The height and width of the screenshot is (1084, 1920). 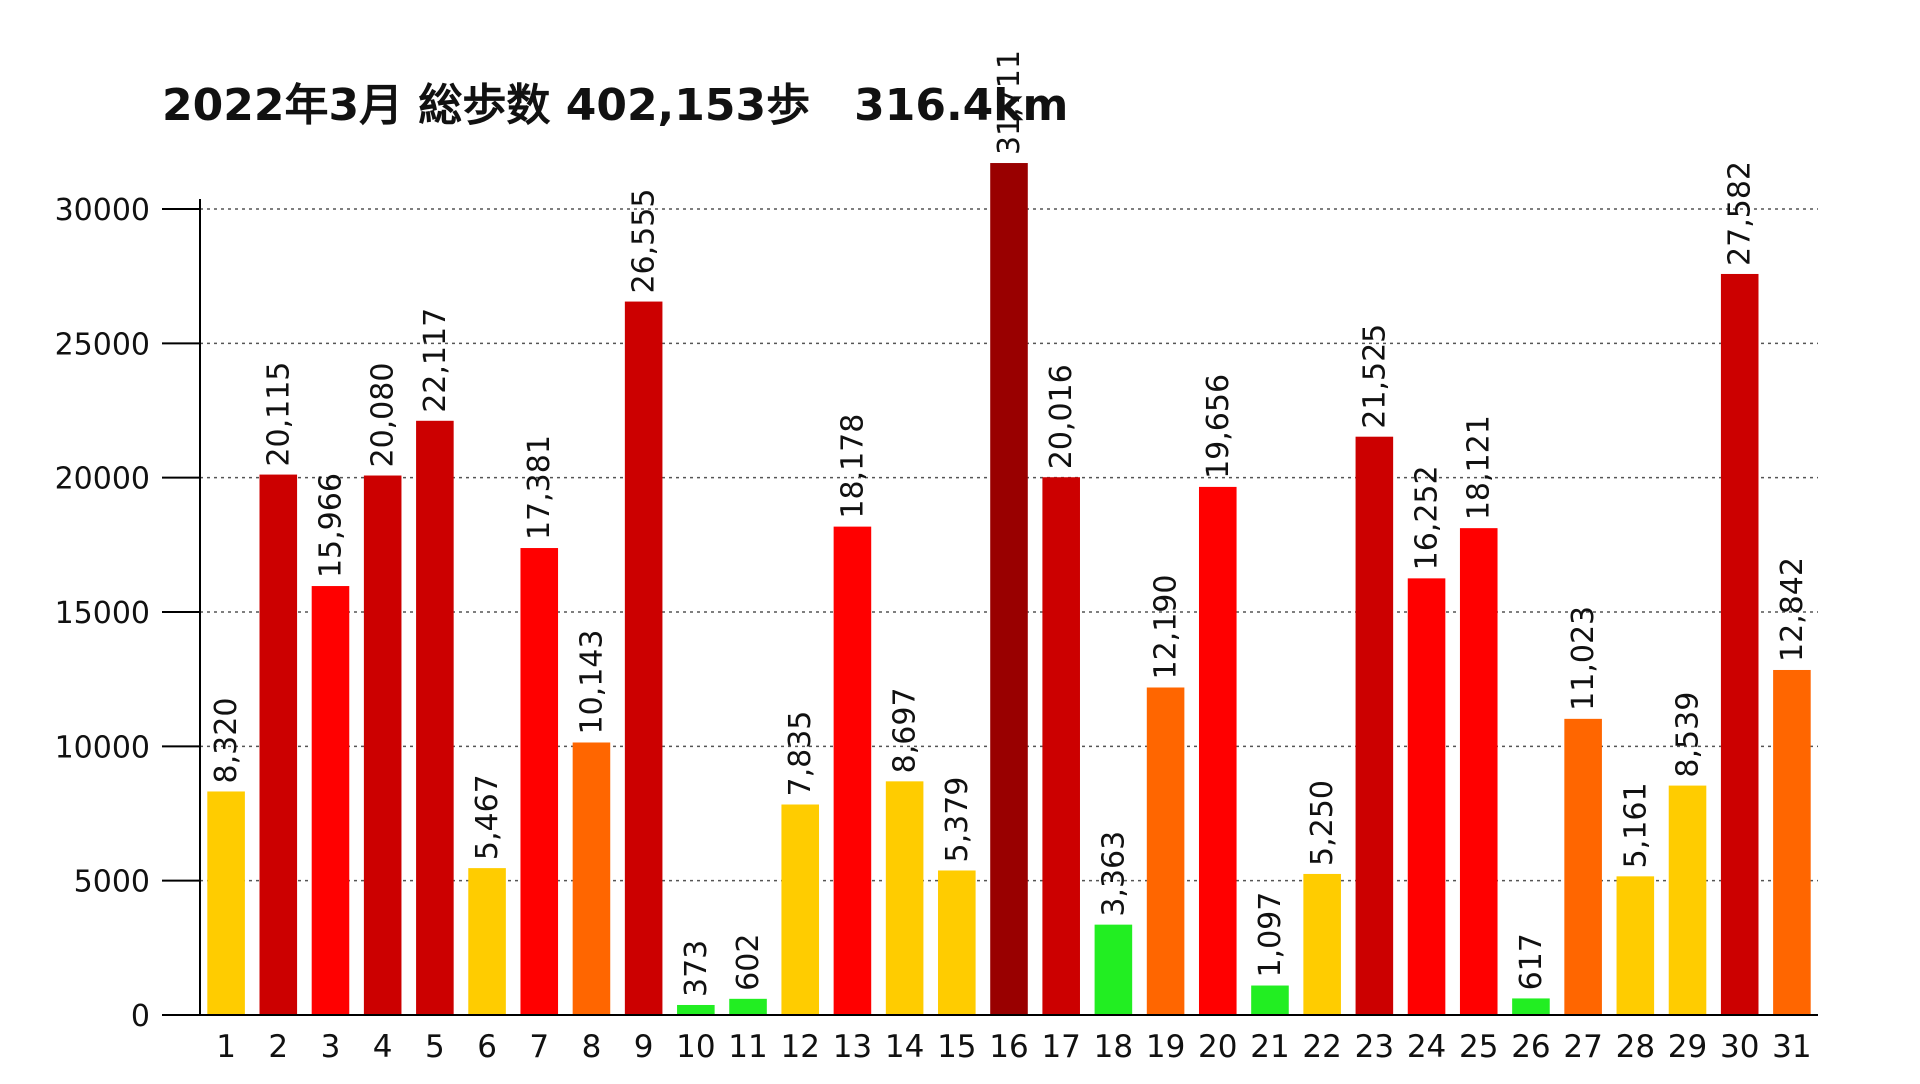 What do you see at coordinates (800, 754) in the screenshot?
I see `data-label: 7,835` at bounding box center [800, 754].